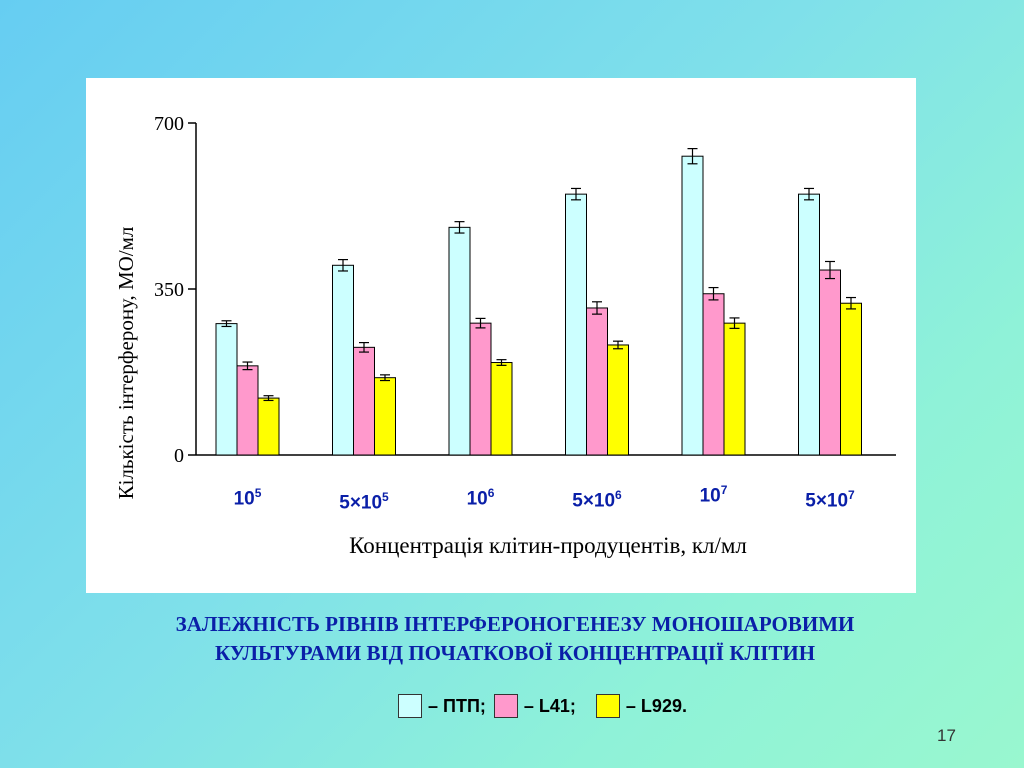 This screenshot has width=1024, height=768. I want to click on x-axis-label: Концентрація клітин-продуцентів, кл/мл, so click(548, 545).